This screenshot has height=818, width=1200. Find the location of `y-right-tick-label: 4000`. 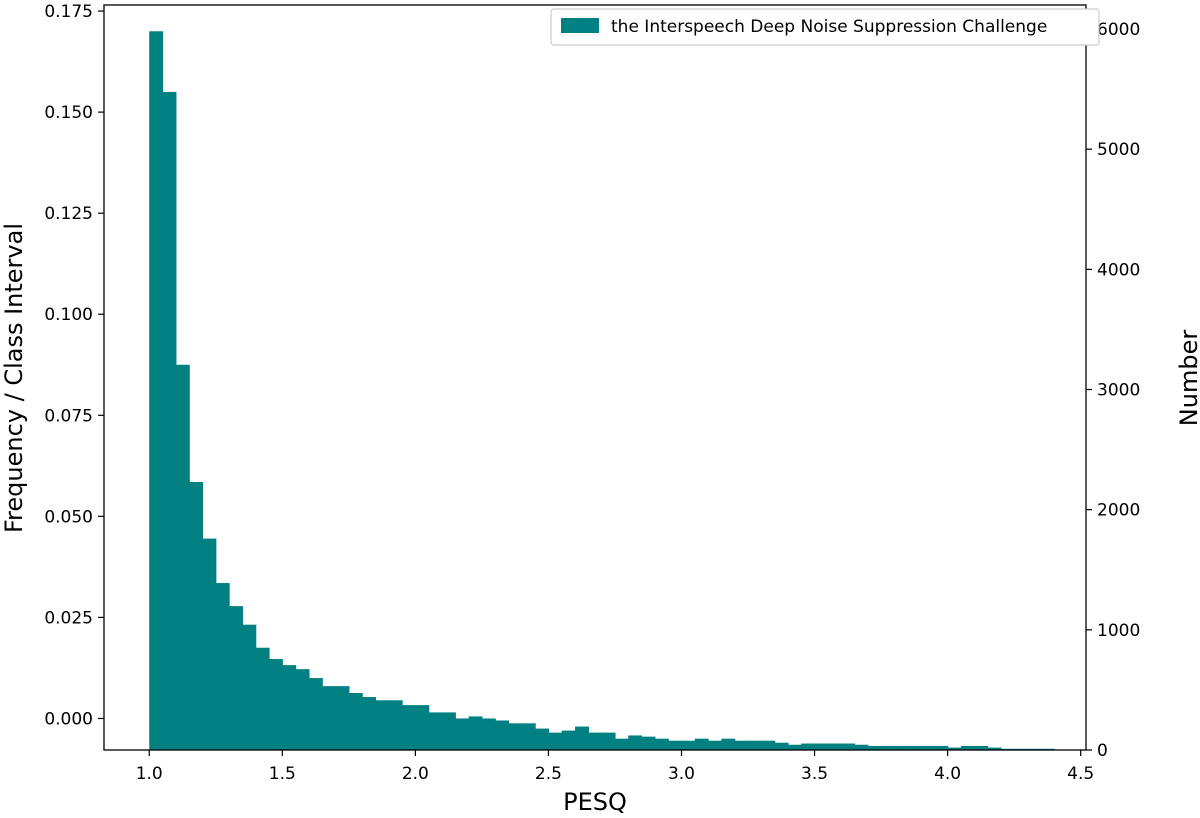

y-right-tick-label: 4000 is located at coordinates (1118, 270).